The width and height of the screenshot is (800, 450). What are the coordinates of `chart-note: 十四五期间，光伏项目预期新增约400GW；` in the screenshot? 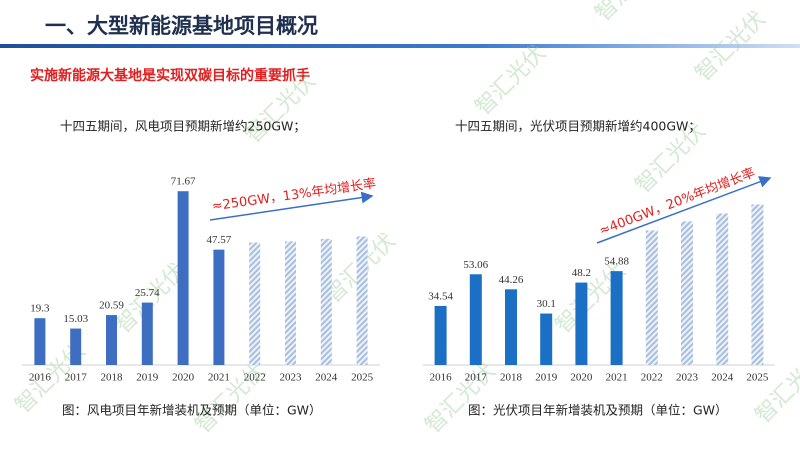 It's located at (578, 126).